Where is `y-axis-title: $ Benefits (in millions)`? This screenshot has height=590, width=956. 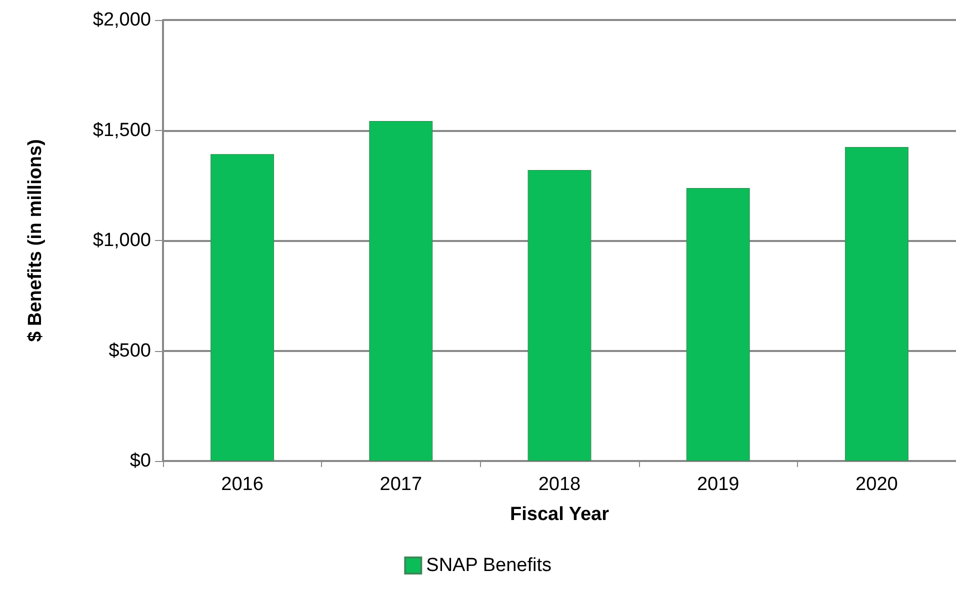 y-axis-title: $ Benefits (in millions) is located at coordinates (35, 240).